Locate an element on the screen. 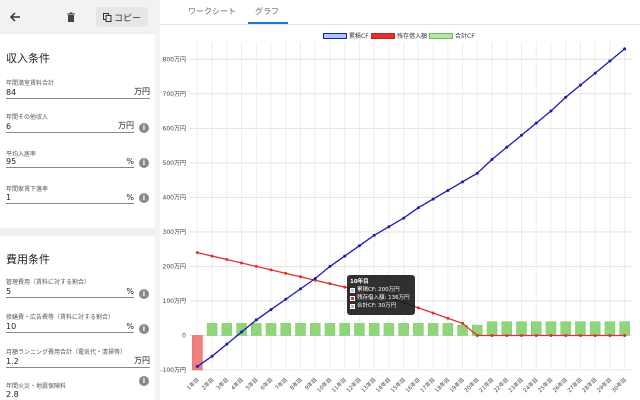 This screenshot has width=640, height=400. y-tick-label: 700万円 is located at coordinates (174, 94).